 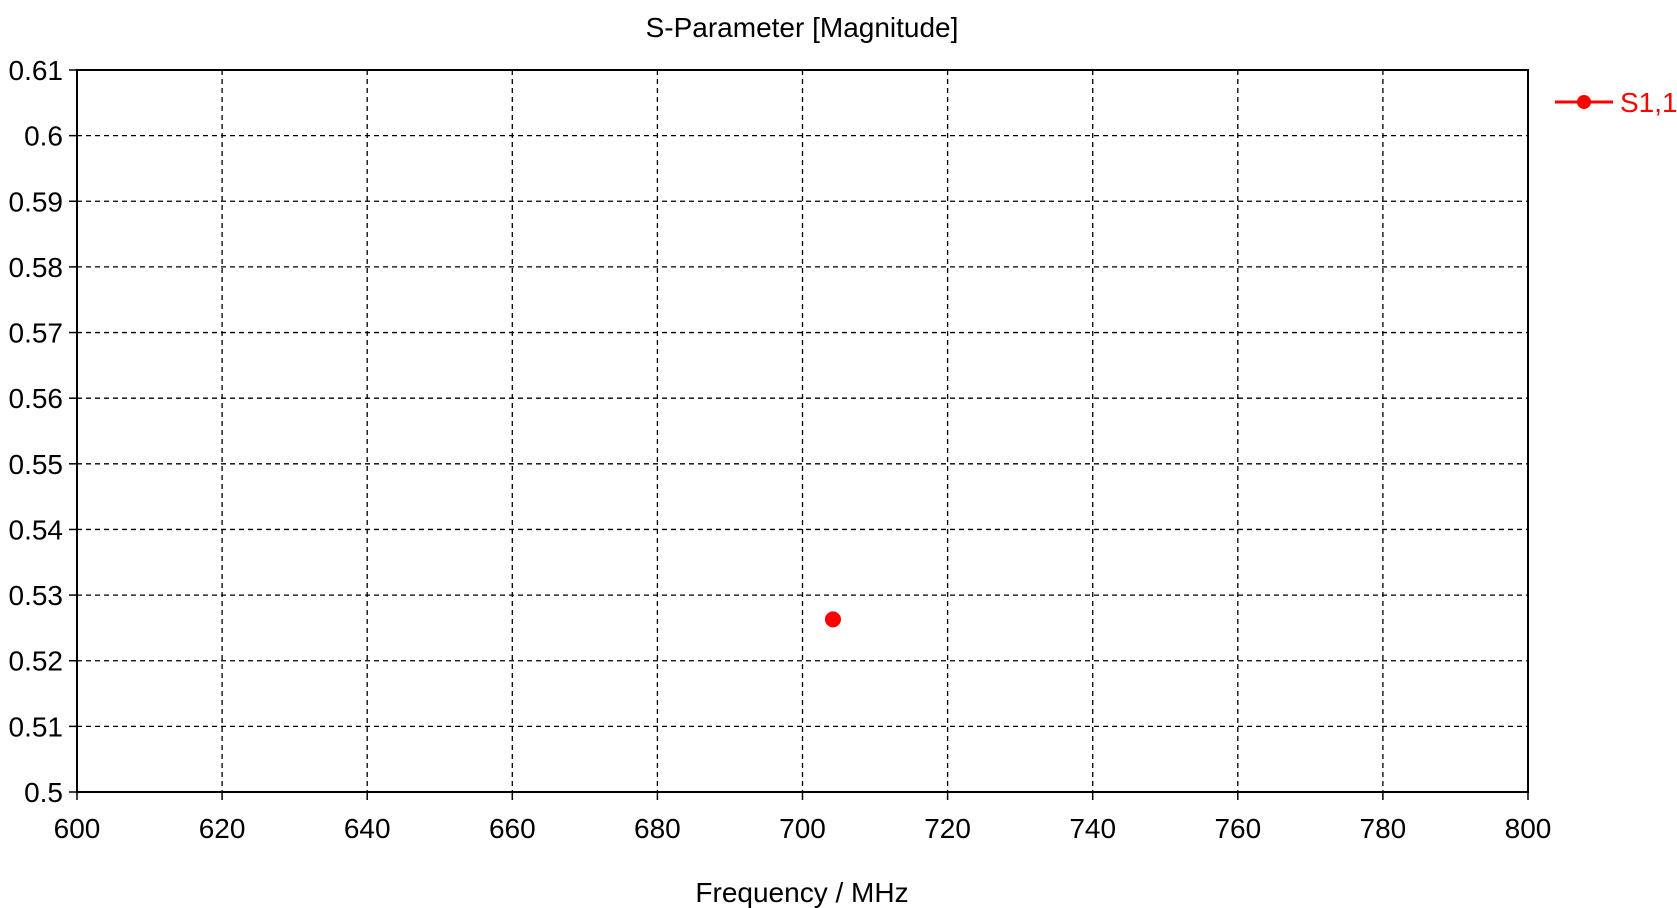 What do you see at coordinates (1383, 828) in the screenshot?
I see `x-tick-label: 780` at bounding box center [1383, 828].